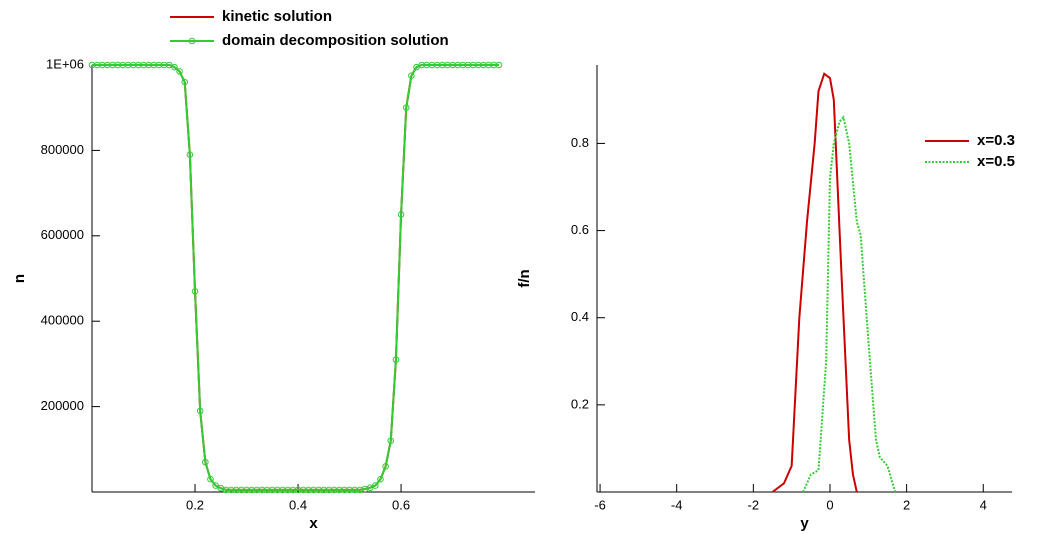 This screenshot has width=1055, height=534. Describe the element at coordinates (580, 229) in the screenshot. I see `y-tick-label: 0.6` at that location.